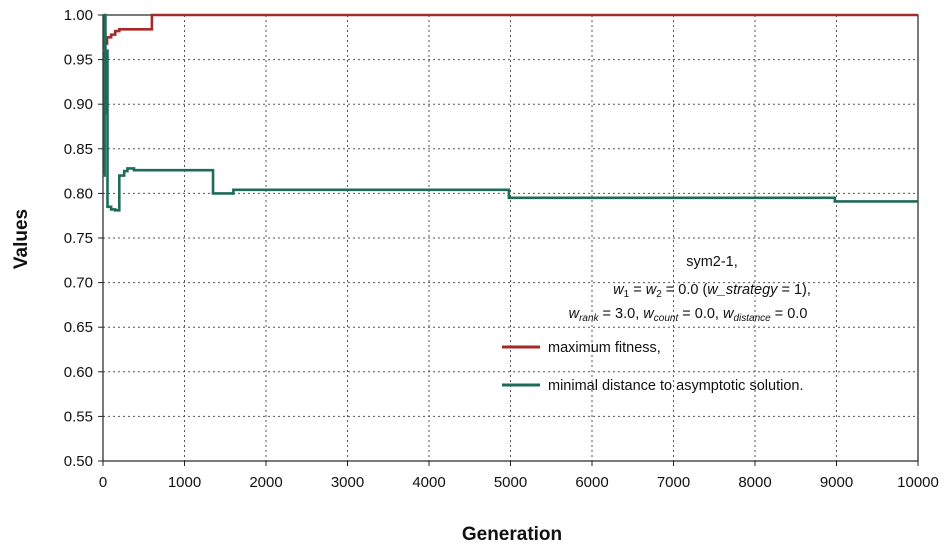  I want to click on y-axis-title: Values, so click(21, 239).